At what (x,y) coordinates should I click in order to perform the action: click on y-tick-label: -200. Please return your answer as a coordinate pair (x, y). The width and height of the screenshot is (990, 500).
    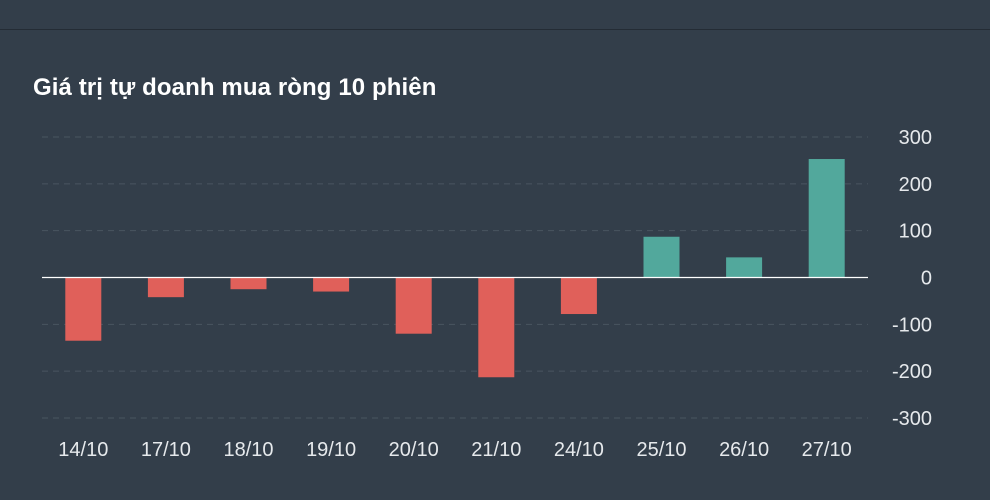
    Looking at the image, I should click on (912, 372).